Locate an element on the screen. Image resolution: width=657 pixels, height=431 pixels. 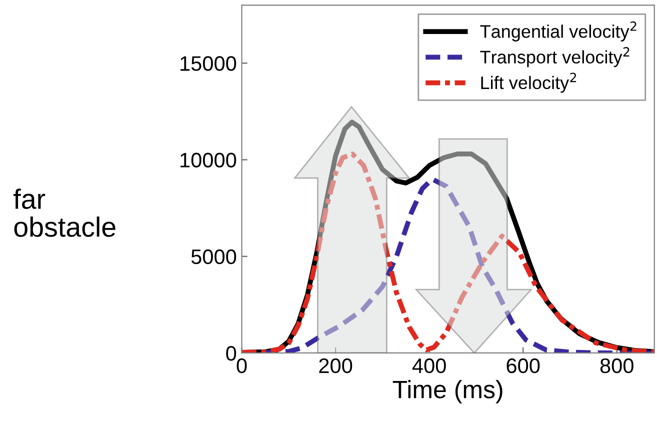
x-tick-label: 600 is located at coordinates (523, 366).